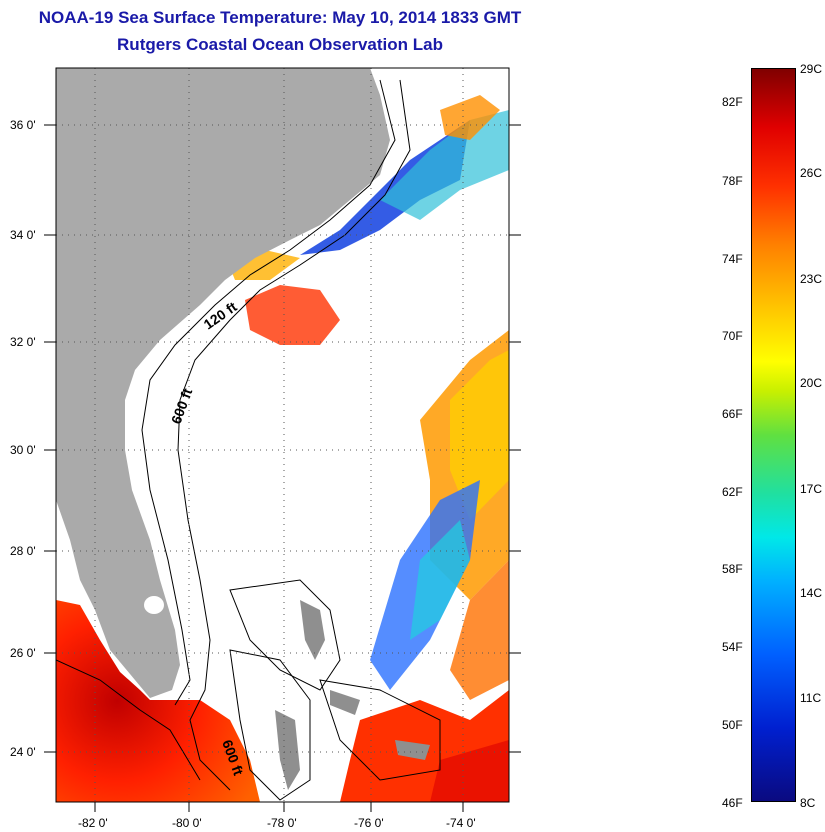 This screenshot has width=825, height=832. I want to click on temperature-colorbar, so click(773, 435).